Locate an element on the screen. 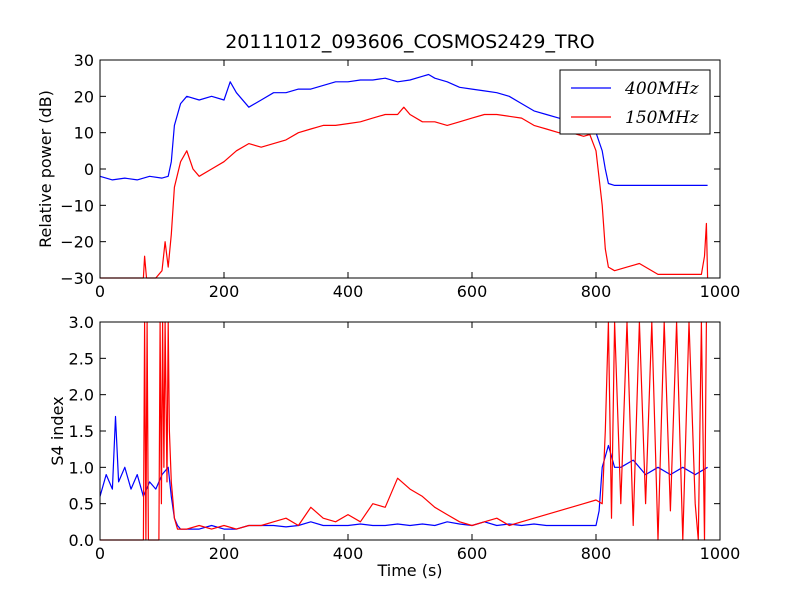  s4-x-tick-label: 1000 is located at coordinates (720, 553).